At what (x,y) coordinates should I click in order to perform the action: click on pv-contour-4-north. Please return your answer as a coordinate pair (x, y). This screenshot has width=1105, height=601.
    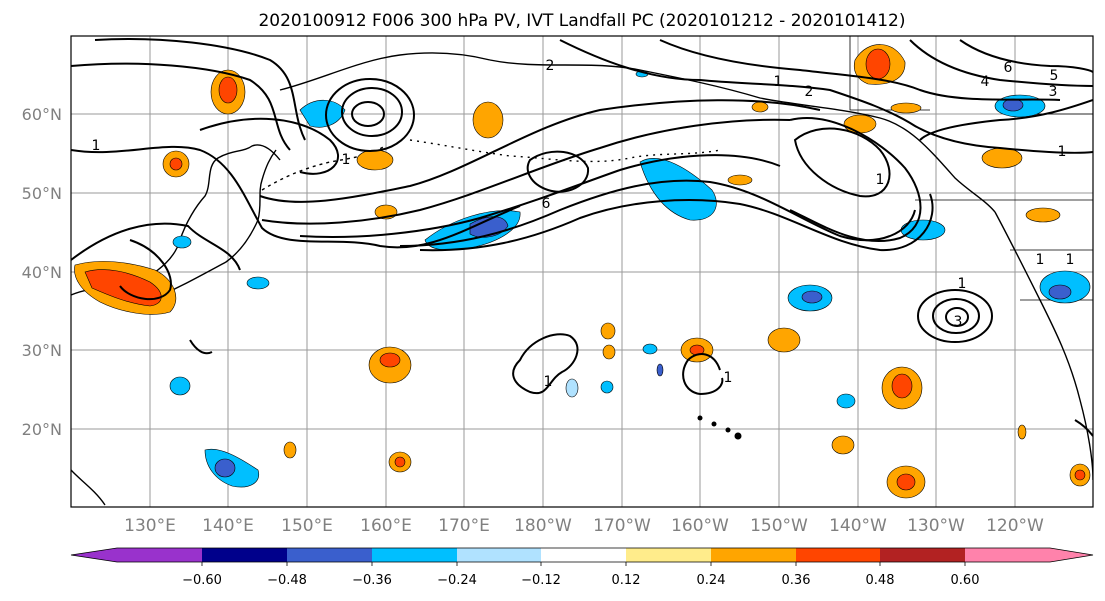
    Looking at the image, I should click on (1001, 63).